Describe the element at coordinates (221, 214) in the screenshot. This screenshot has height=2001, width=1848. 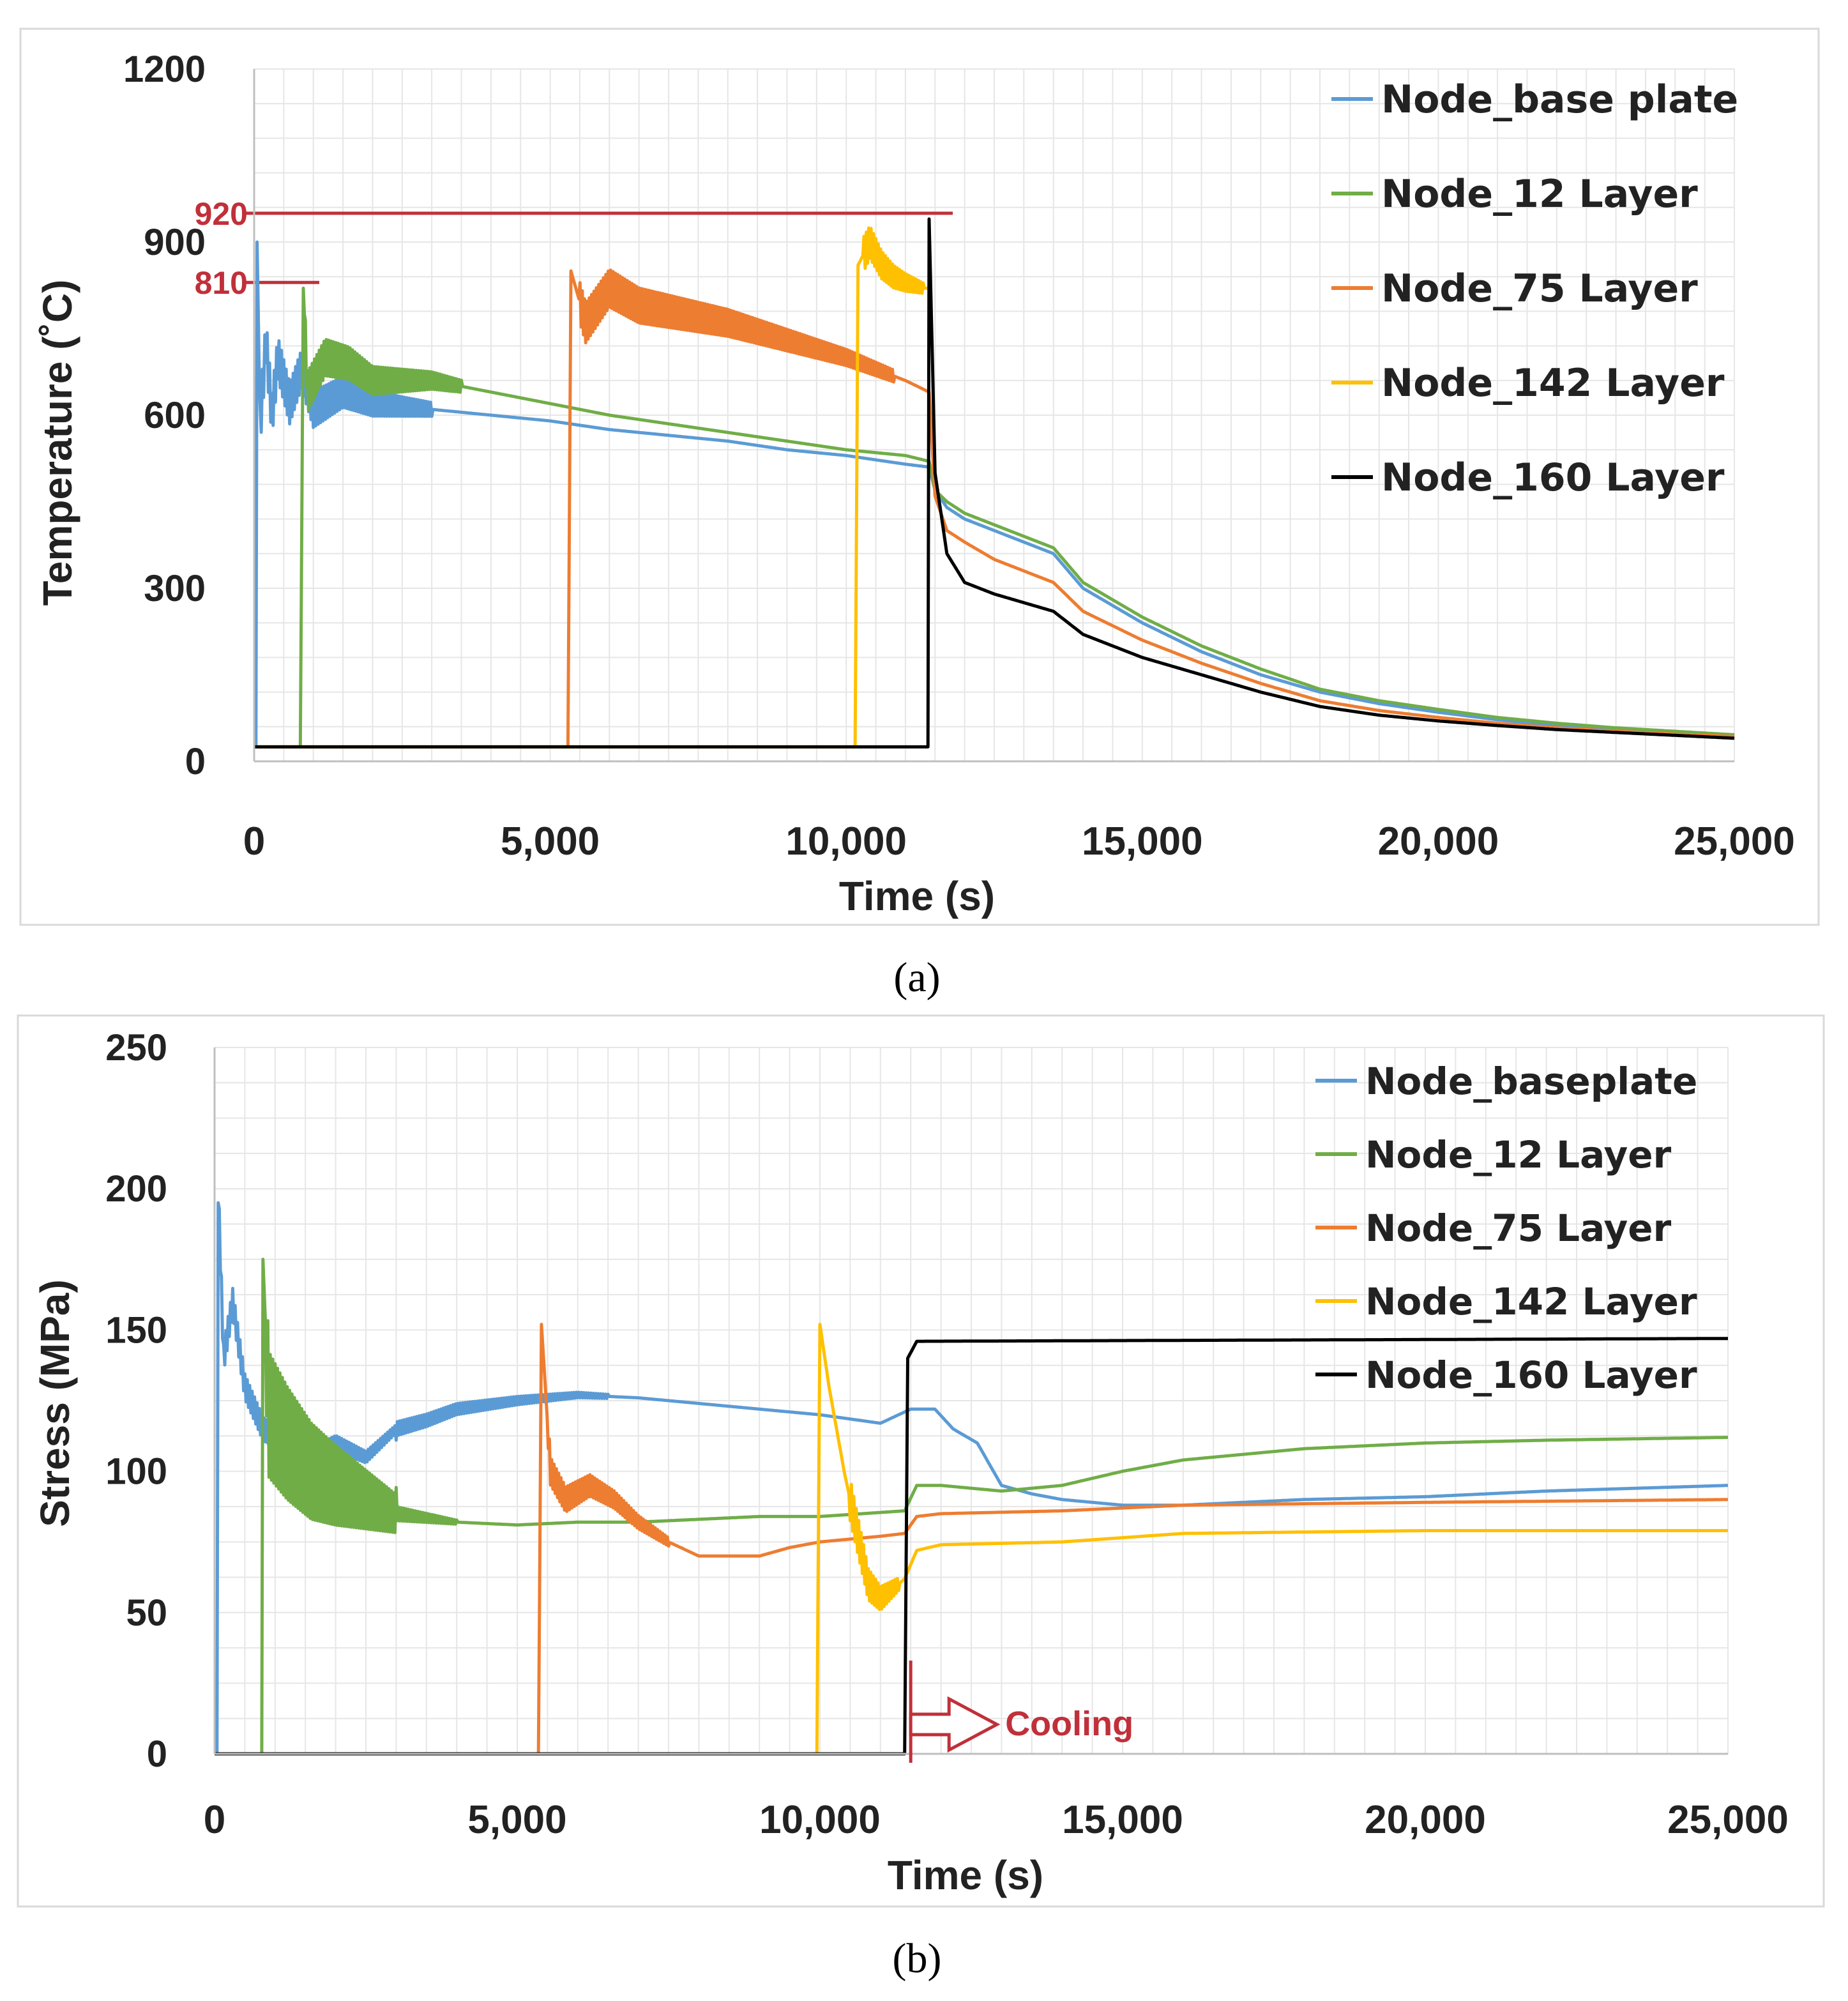
I see `annotation-label-920: 920` at that location.